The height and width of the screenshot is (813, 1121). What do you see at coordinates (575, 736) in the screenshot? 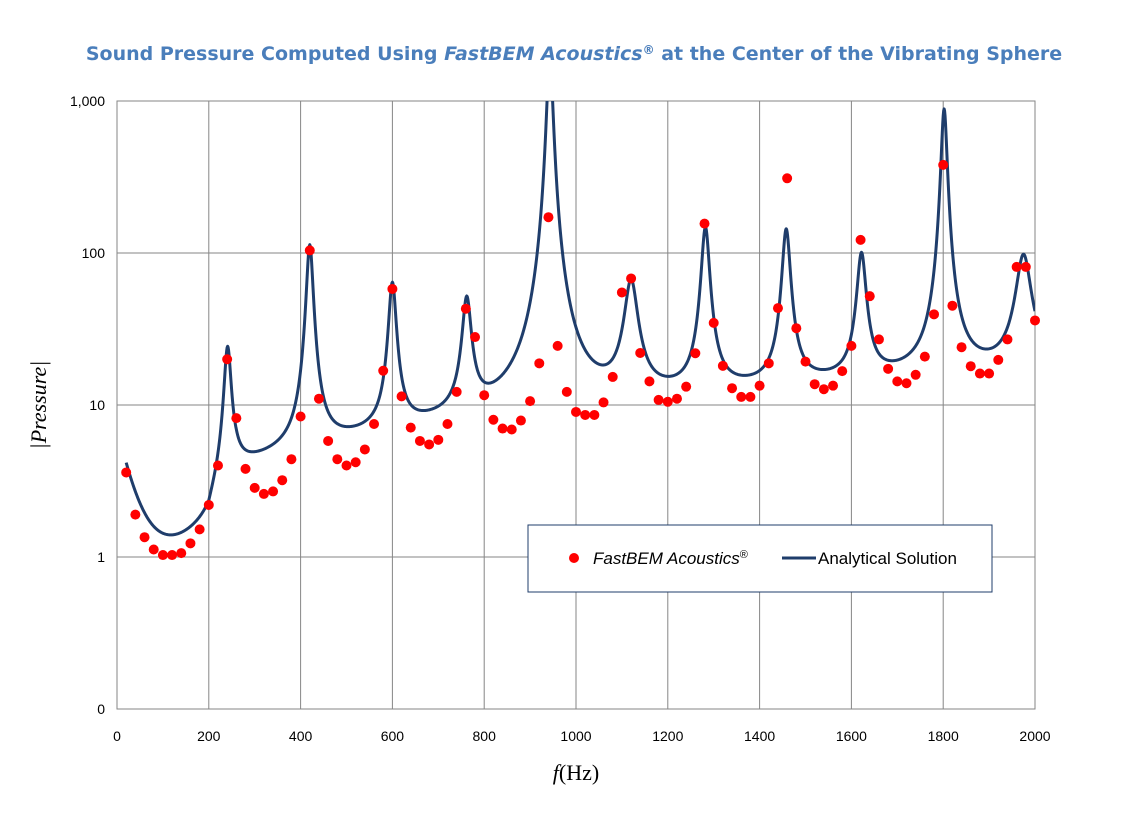
I see `x-tick-label: 1000` at bounding box center [575, 736].